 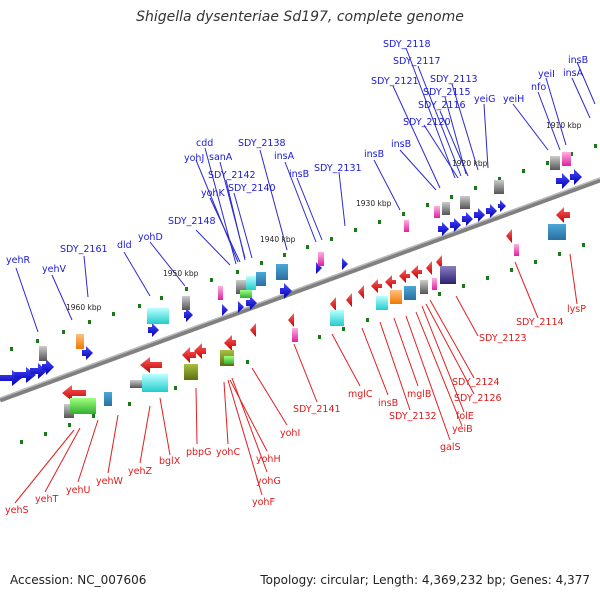 What do you see at coordinates (170, 461) in the screenshot?
I see `gene-label-bglX: bglX` at bounding box center [170, 461].